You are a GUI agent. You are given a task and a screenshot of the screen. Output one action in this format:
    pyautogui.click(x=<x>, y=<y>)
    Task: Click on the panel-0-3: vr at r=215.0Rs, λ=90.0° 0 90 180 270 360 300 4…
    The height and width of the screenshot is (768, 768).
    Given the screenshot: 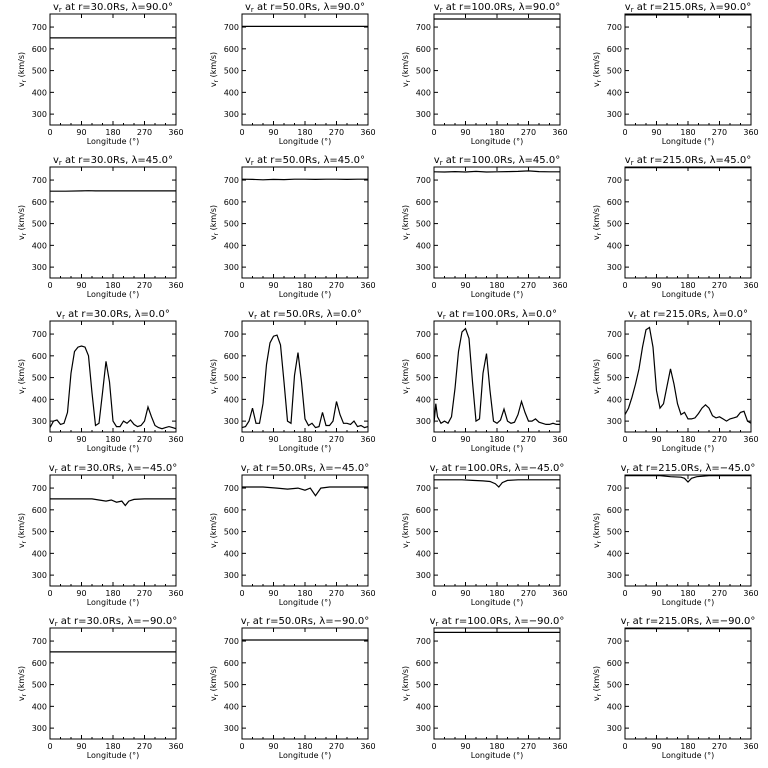 What is the action you would take?
    pyautogui.click(x=675, y=74)
    